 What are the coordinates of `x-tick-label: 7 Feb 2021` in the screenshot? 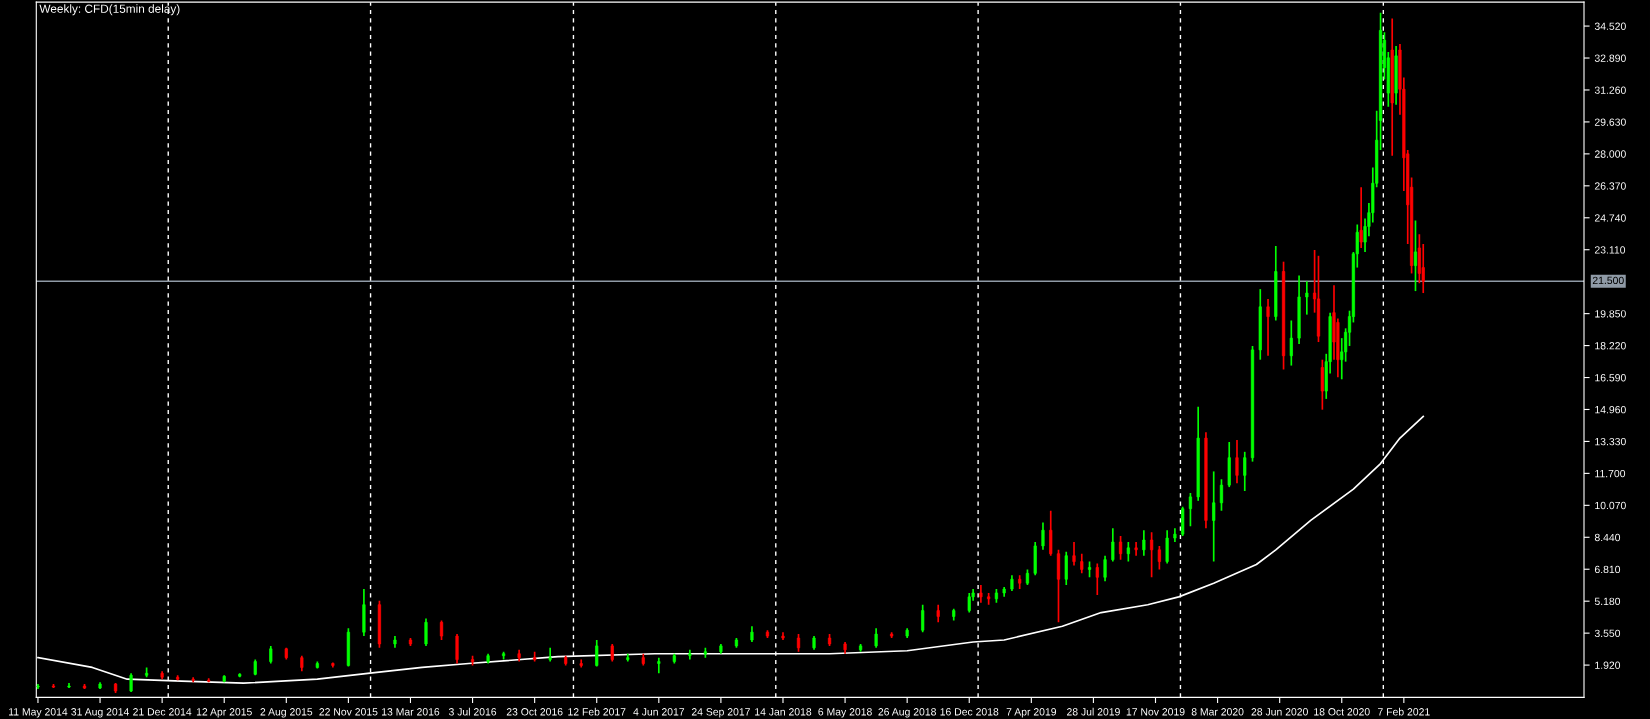 It's located at (1404, 711).